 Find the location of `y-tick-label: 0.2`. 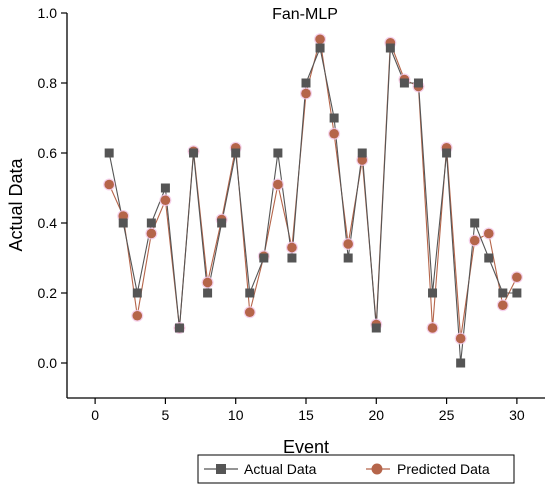

y-tick-label: 0.2 is located at coordinates (48, 293).